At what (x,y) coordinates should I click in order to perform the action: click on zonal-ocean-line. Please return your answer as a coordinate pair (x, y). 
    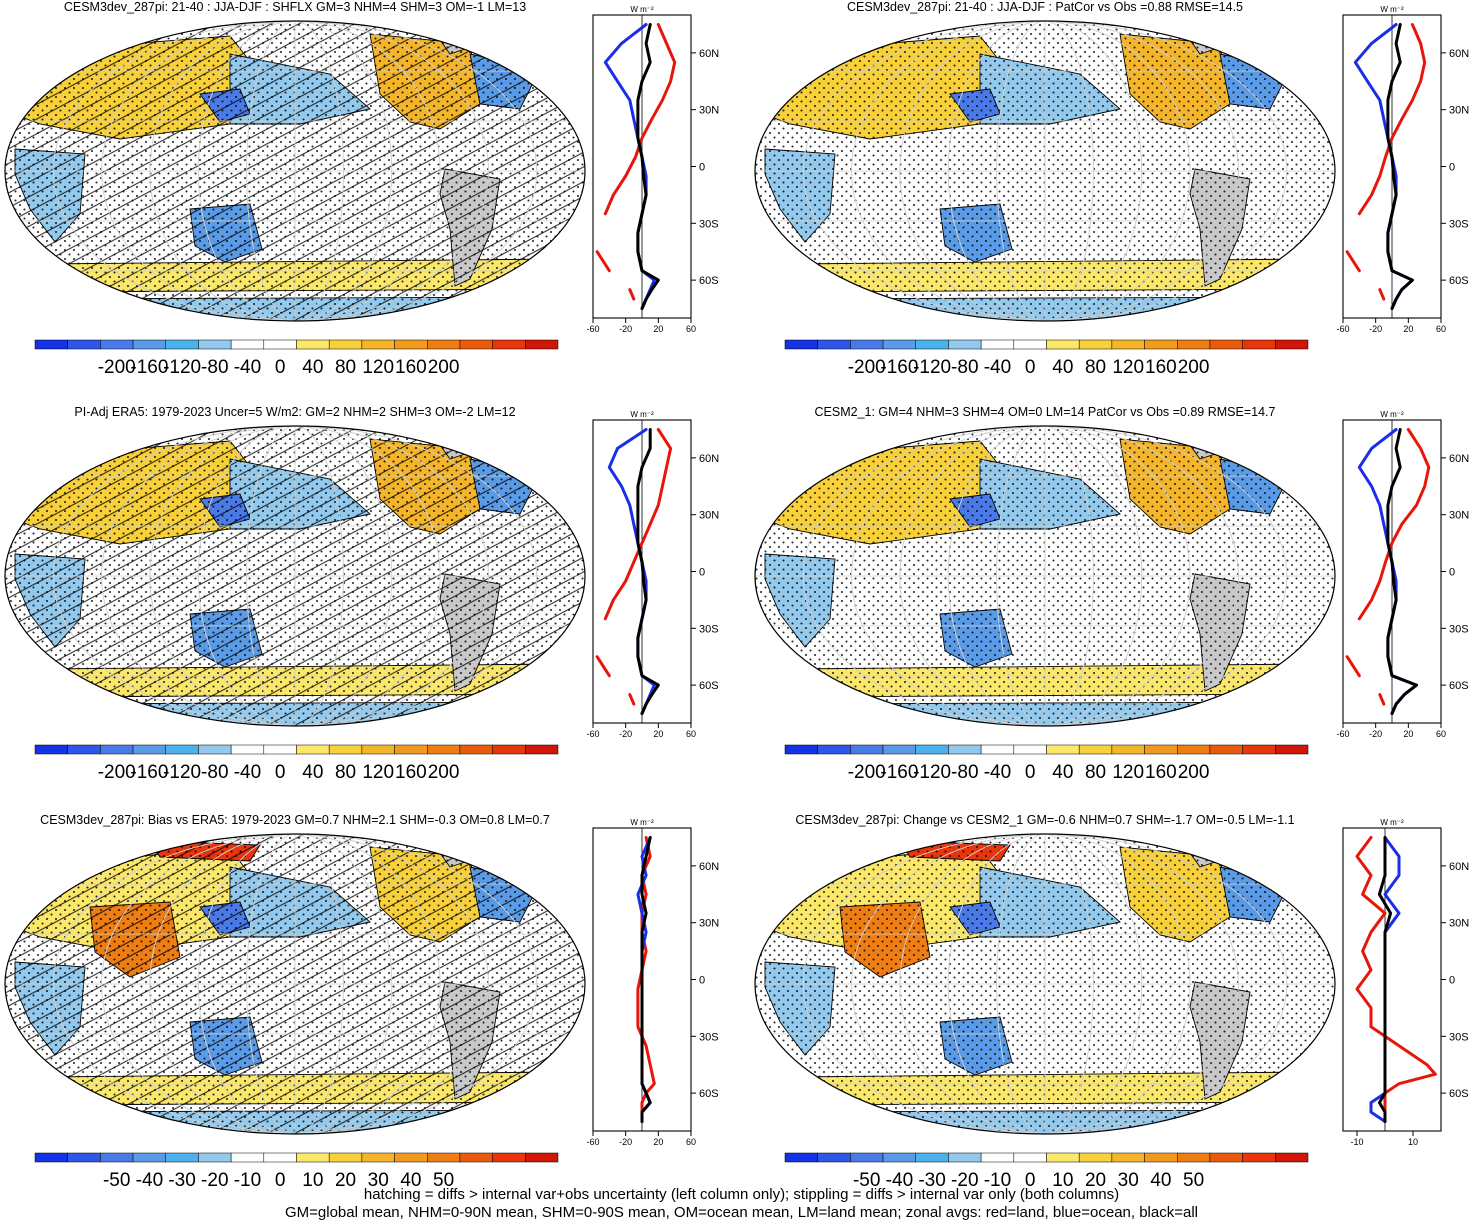
    Looking at the image, I should click on (631, 571).